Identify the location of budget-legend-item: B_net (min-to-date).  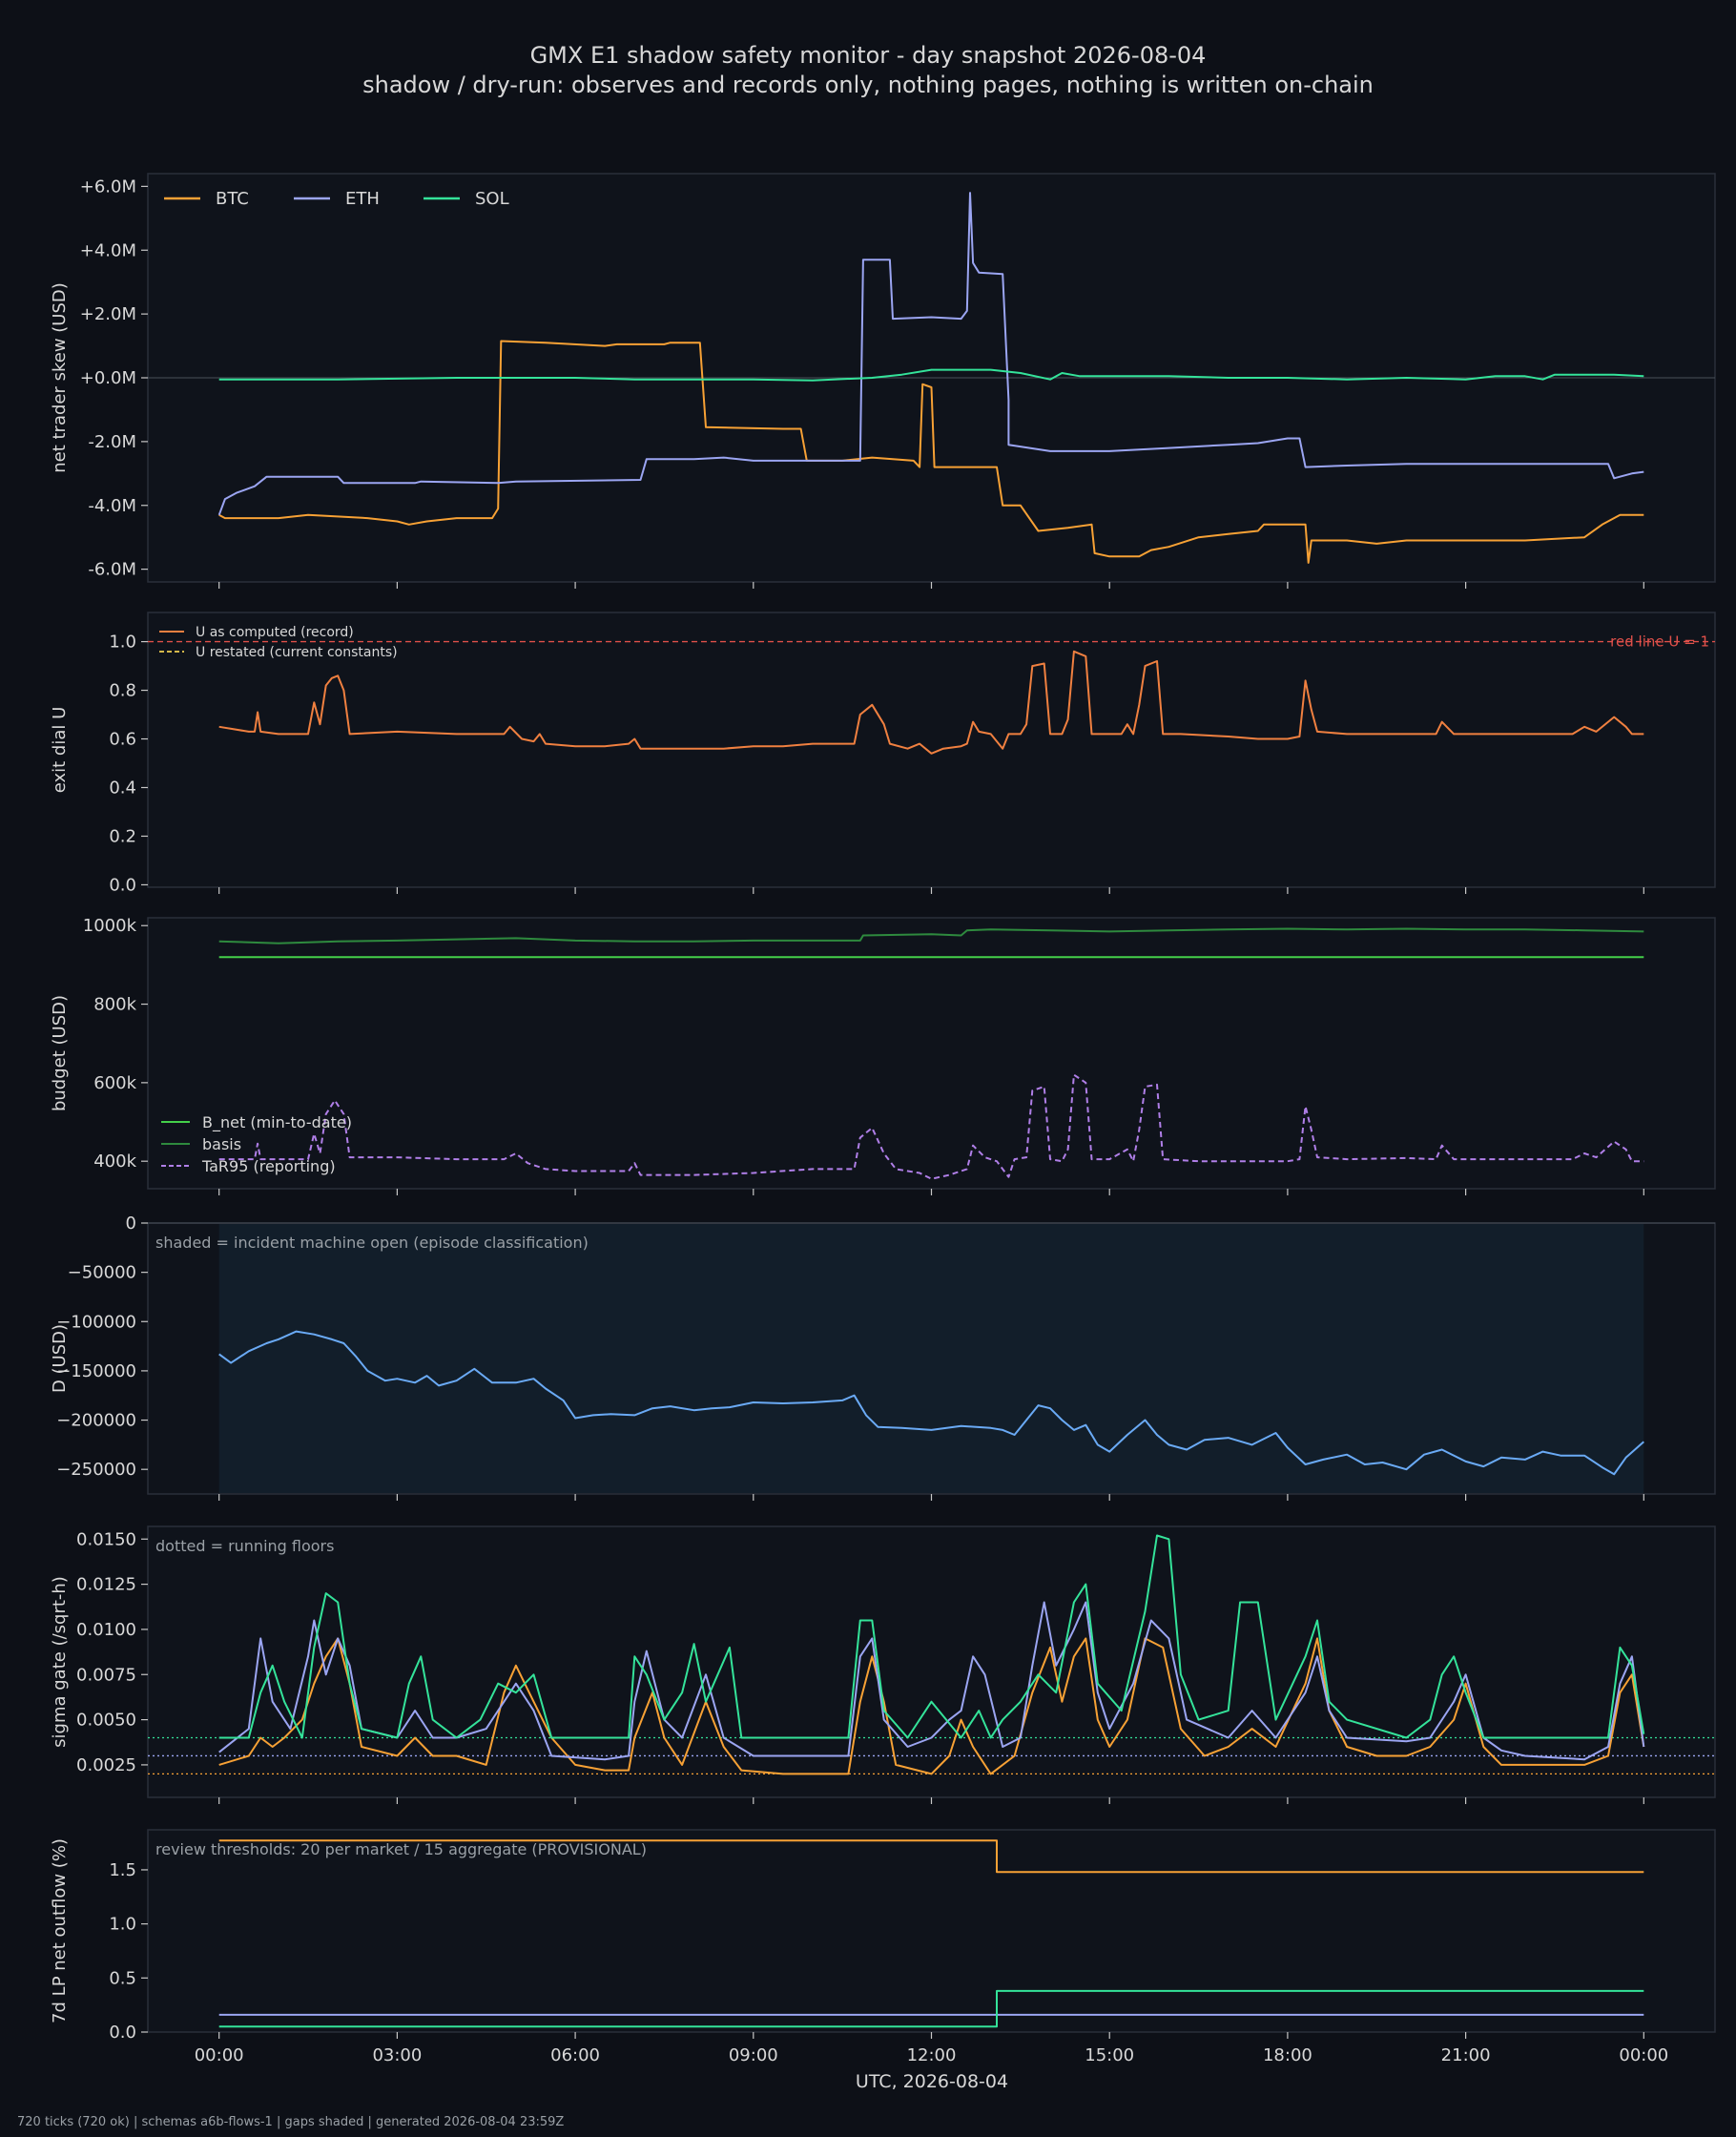
(256, 1122).